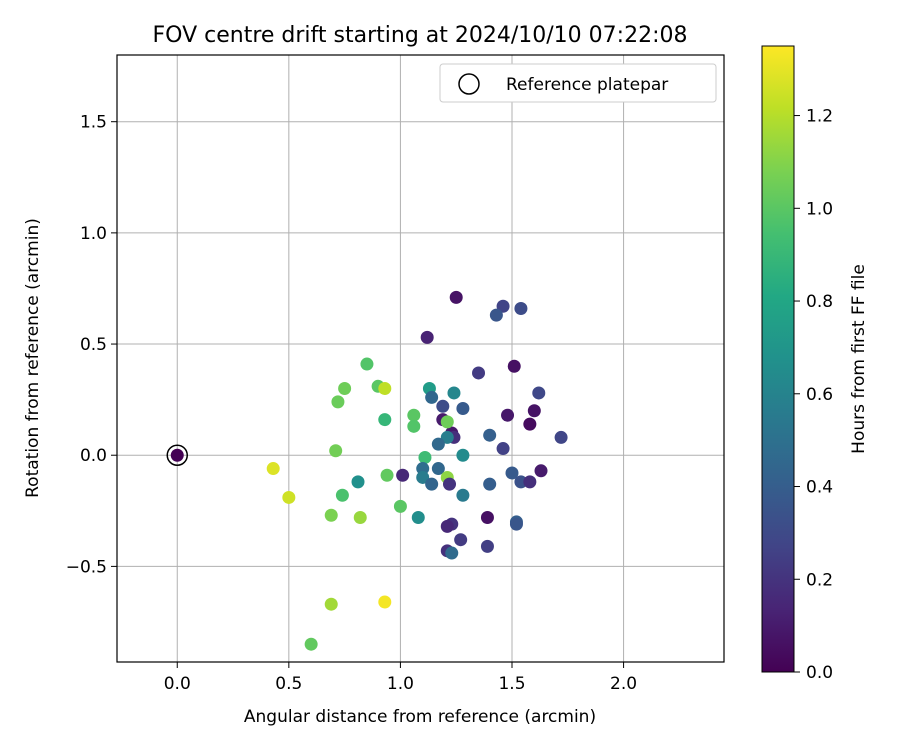 The image size is (900, 750). Describe the element at coordinates (93, 234) in the screenshot. I see `y-tick-label: 1.0` at that location.